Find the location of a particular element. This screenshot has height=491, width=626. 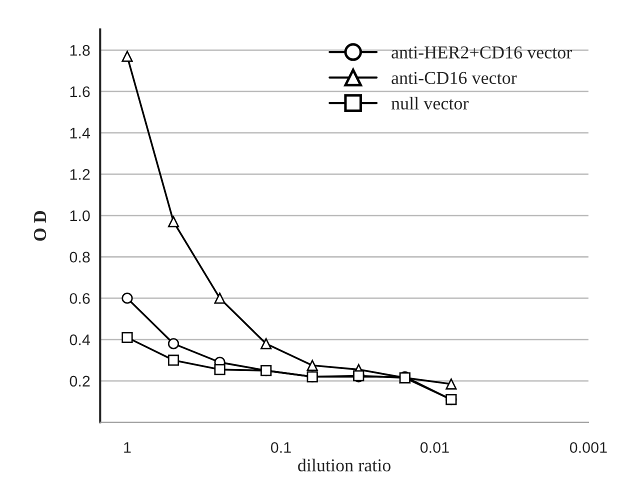

legend-label: anti-HER2+CD16 vector is located at coordinates (482, 52).